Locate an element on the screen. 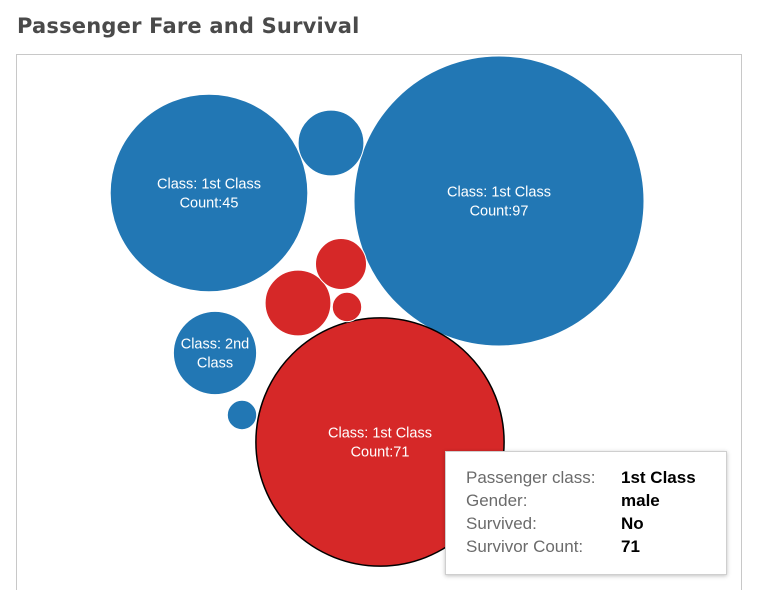 Image resolution: width=770 pixels, height=591 pixels. tooltip-row-survived: Survived: No is located at coordinates (596, 523).